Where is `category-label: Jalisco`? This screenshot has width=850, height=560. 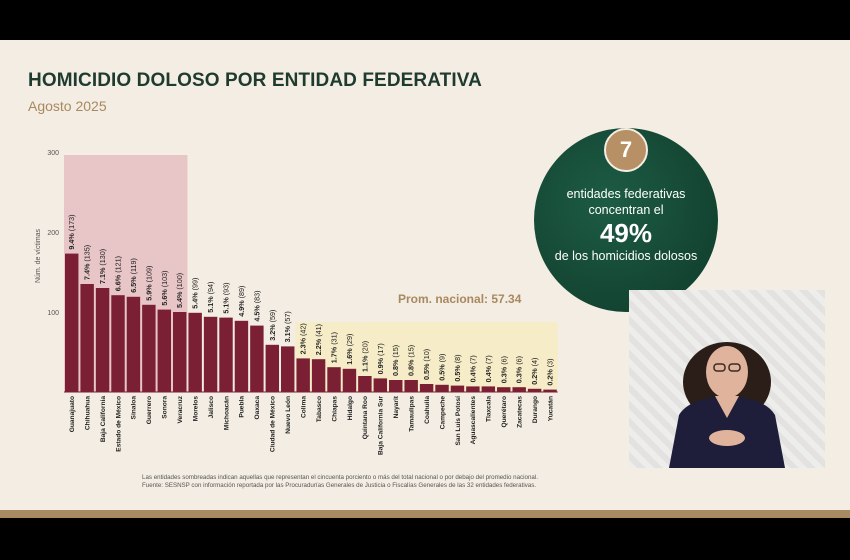 category-label: Jalisco is located at coordinates (211, 407).